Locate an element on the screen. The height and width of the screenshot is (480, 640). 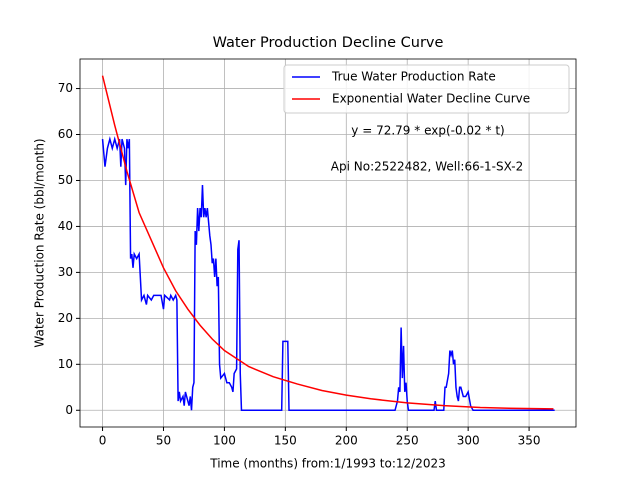
x-tick-label: 200 is located at coordinates (346, 441).